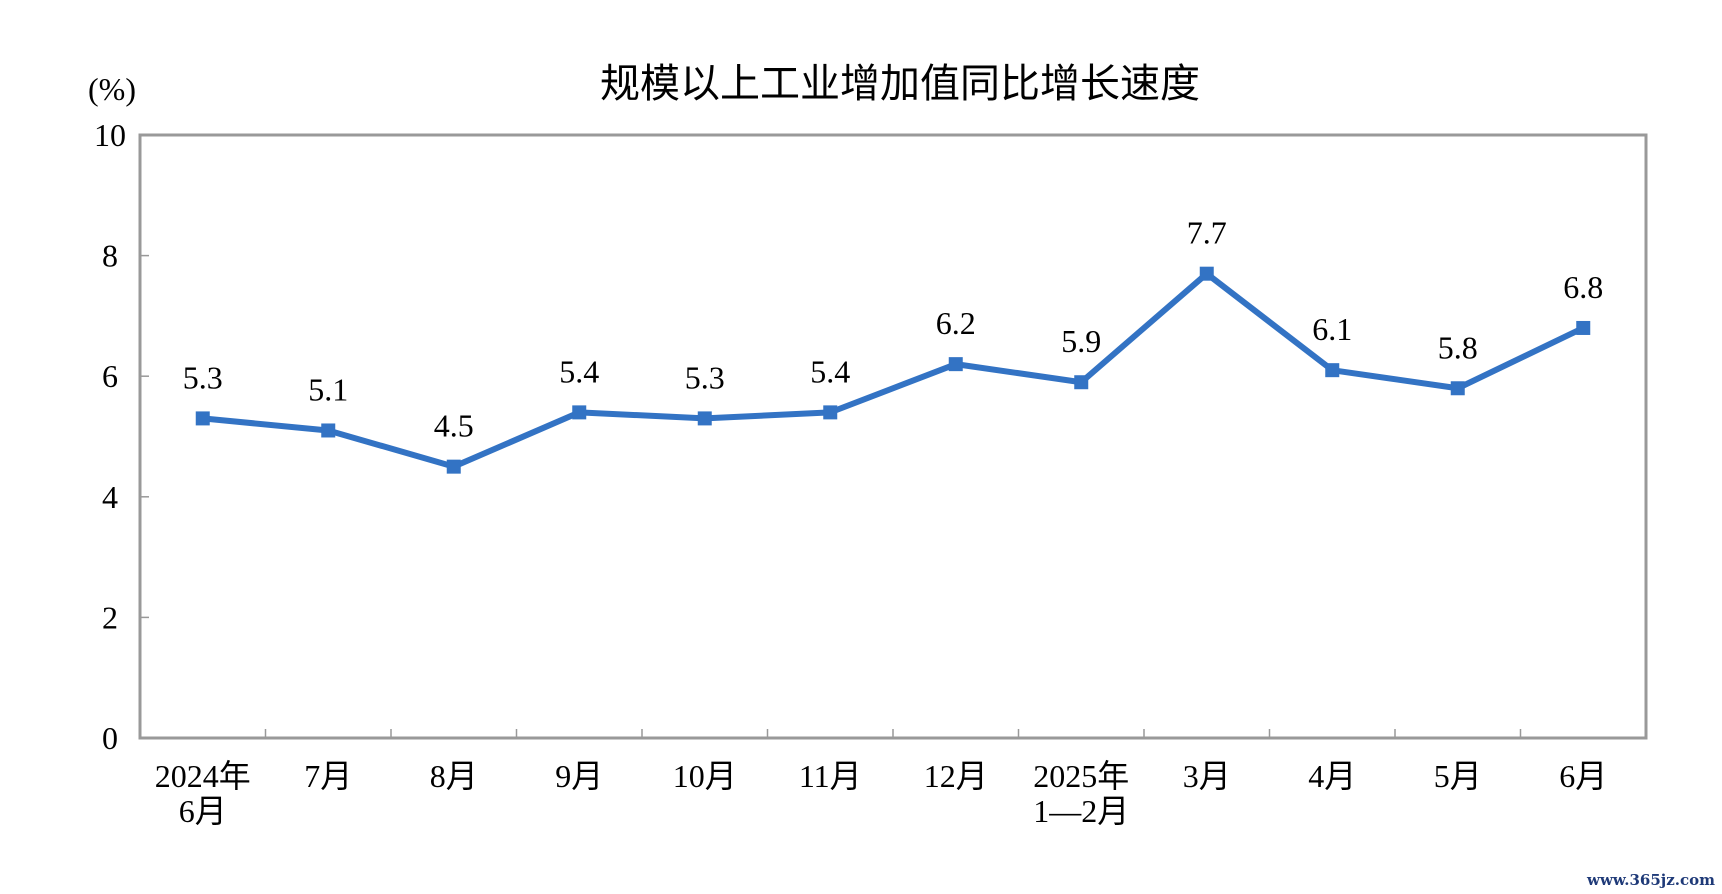  I want to click on y-tick-label: 2, so click(110, 617).